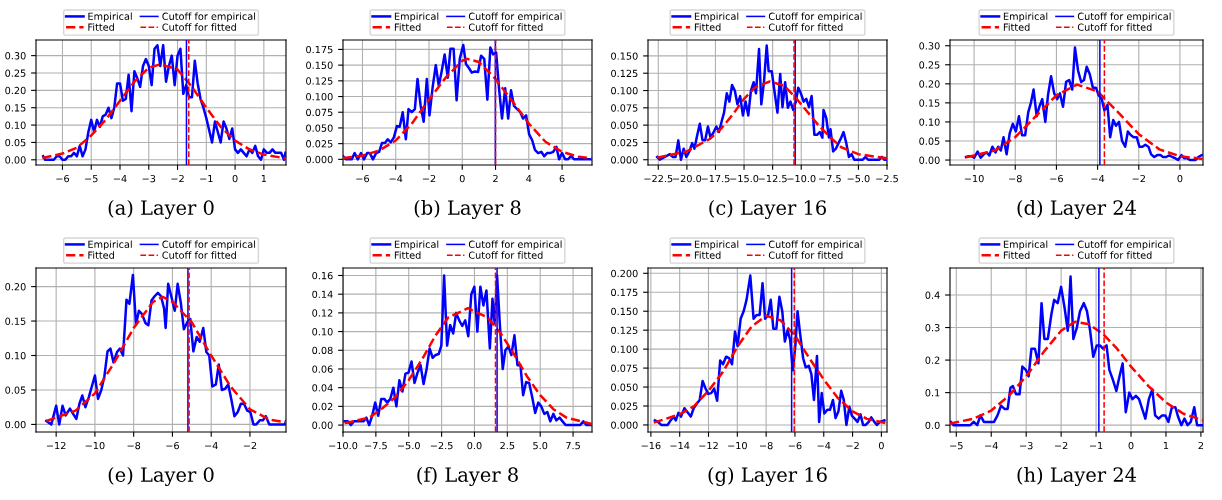 This screenshot has height=500, width=1222. What do you see at coordinates (573, 446) in the screenshot?
I see `x-tick-label: 7.5` at bounding box center [573, 446].